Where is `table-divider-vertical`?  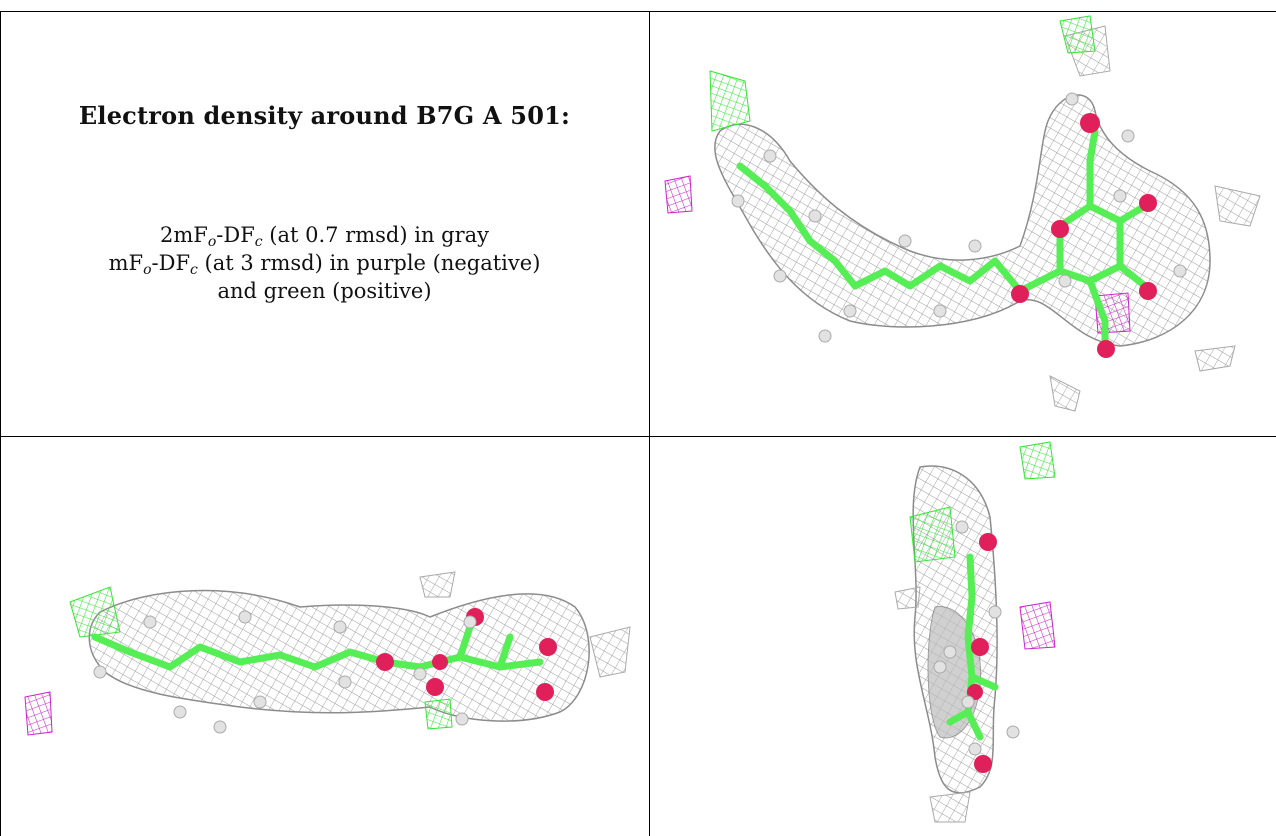 table-divider-vertical is located at coordinates (649, 423).